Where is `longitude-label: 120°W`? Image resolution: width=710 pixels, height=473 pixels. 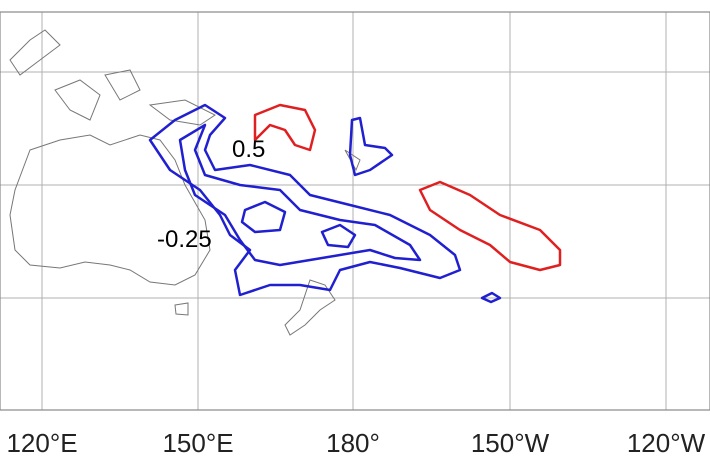 longitude-label: 120°W is located at coordinates (666, 443).